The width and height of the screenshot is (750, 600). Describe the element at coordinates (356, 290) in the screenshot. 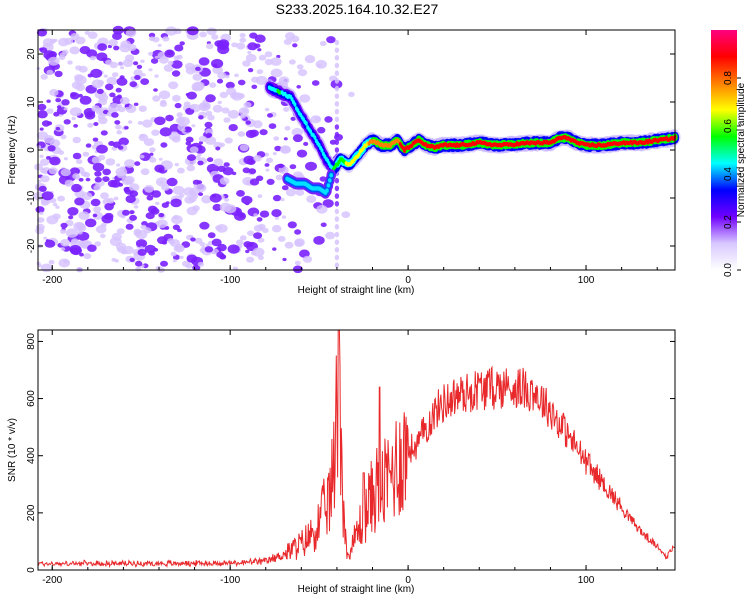

I see `spectrogram-x-axis-label: Height of straight line (km)` at that location.